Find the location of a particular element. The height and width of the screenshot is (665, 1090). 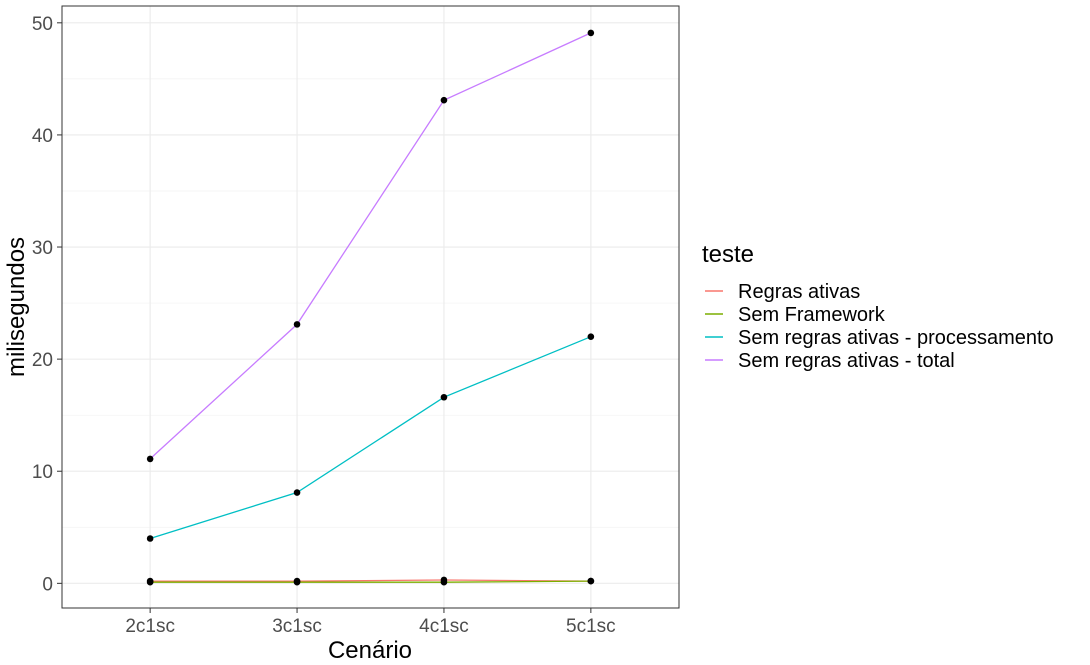

x-tick-label: 5c1sc is located at coordinates (591, 626).